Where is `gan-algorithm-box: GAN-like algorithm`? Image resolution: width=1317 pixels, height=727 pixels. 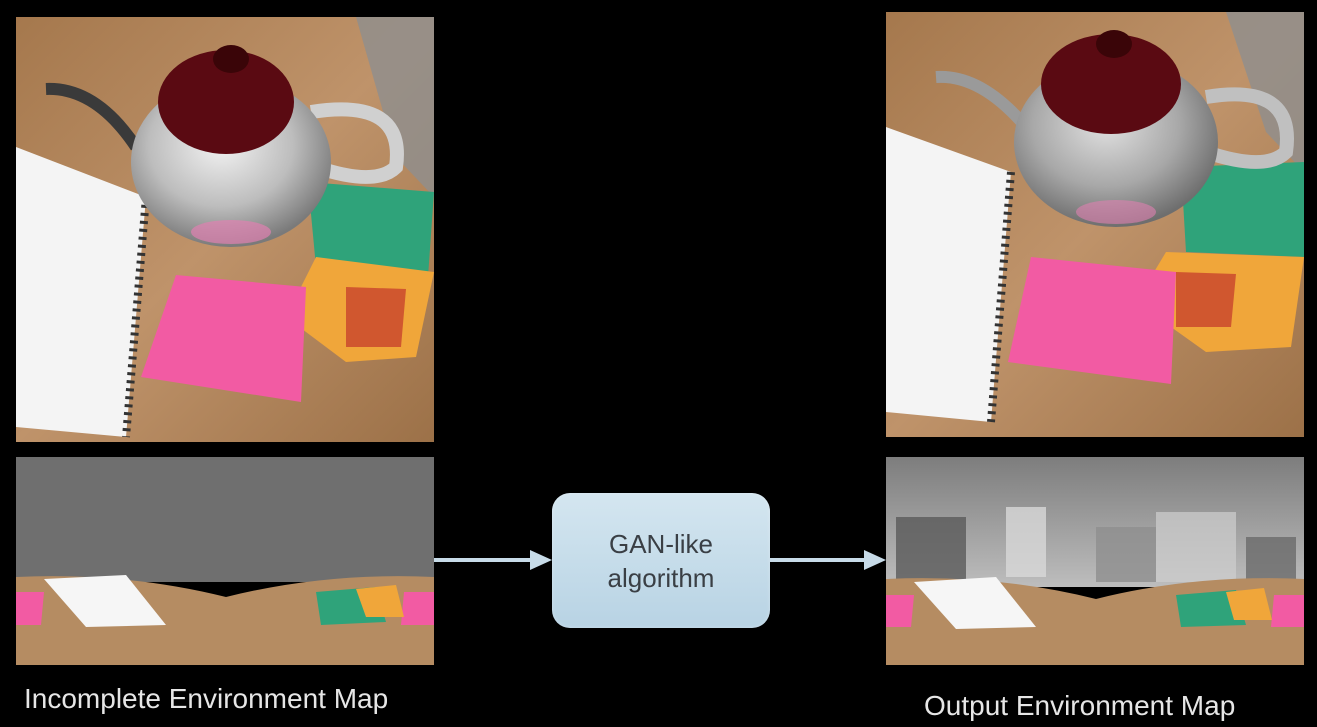
gan-algorithm-box: GAN-like algorithm is located at coordinates (661, 560).